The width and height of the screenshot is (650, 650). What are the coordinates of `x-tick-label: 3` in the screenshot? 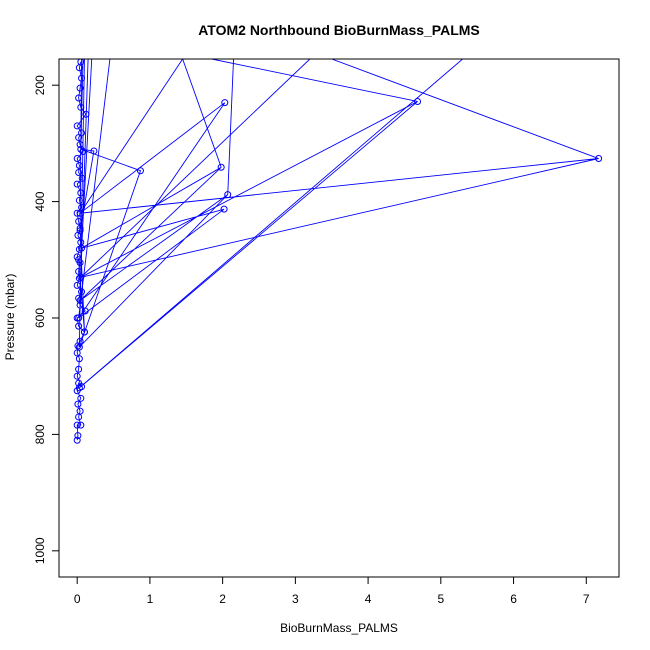 It's located at (295, 599).